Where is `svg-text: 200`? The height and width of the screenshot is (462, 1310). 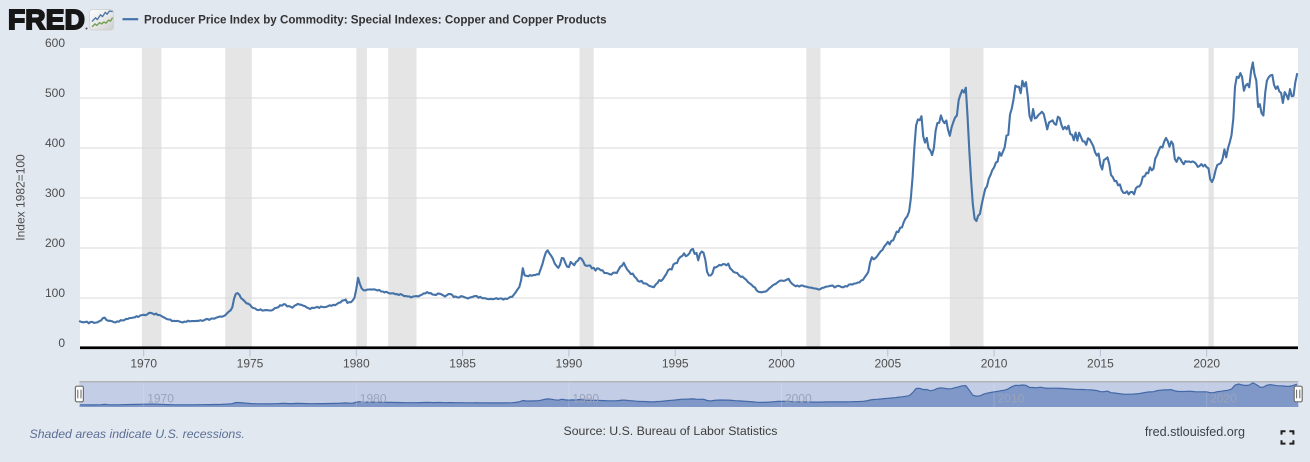
svg-text: 200 is located at coordinates (55, 243).